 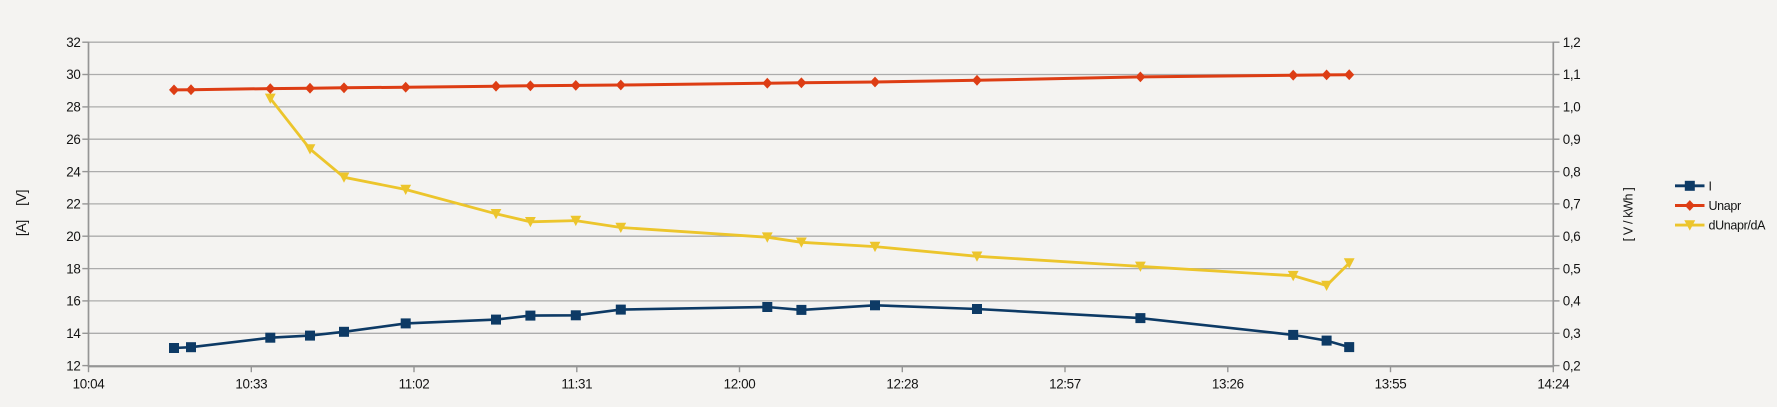 I want to click on svg-text: 0,6, so click(x=1572, y=236).